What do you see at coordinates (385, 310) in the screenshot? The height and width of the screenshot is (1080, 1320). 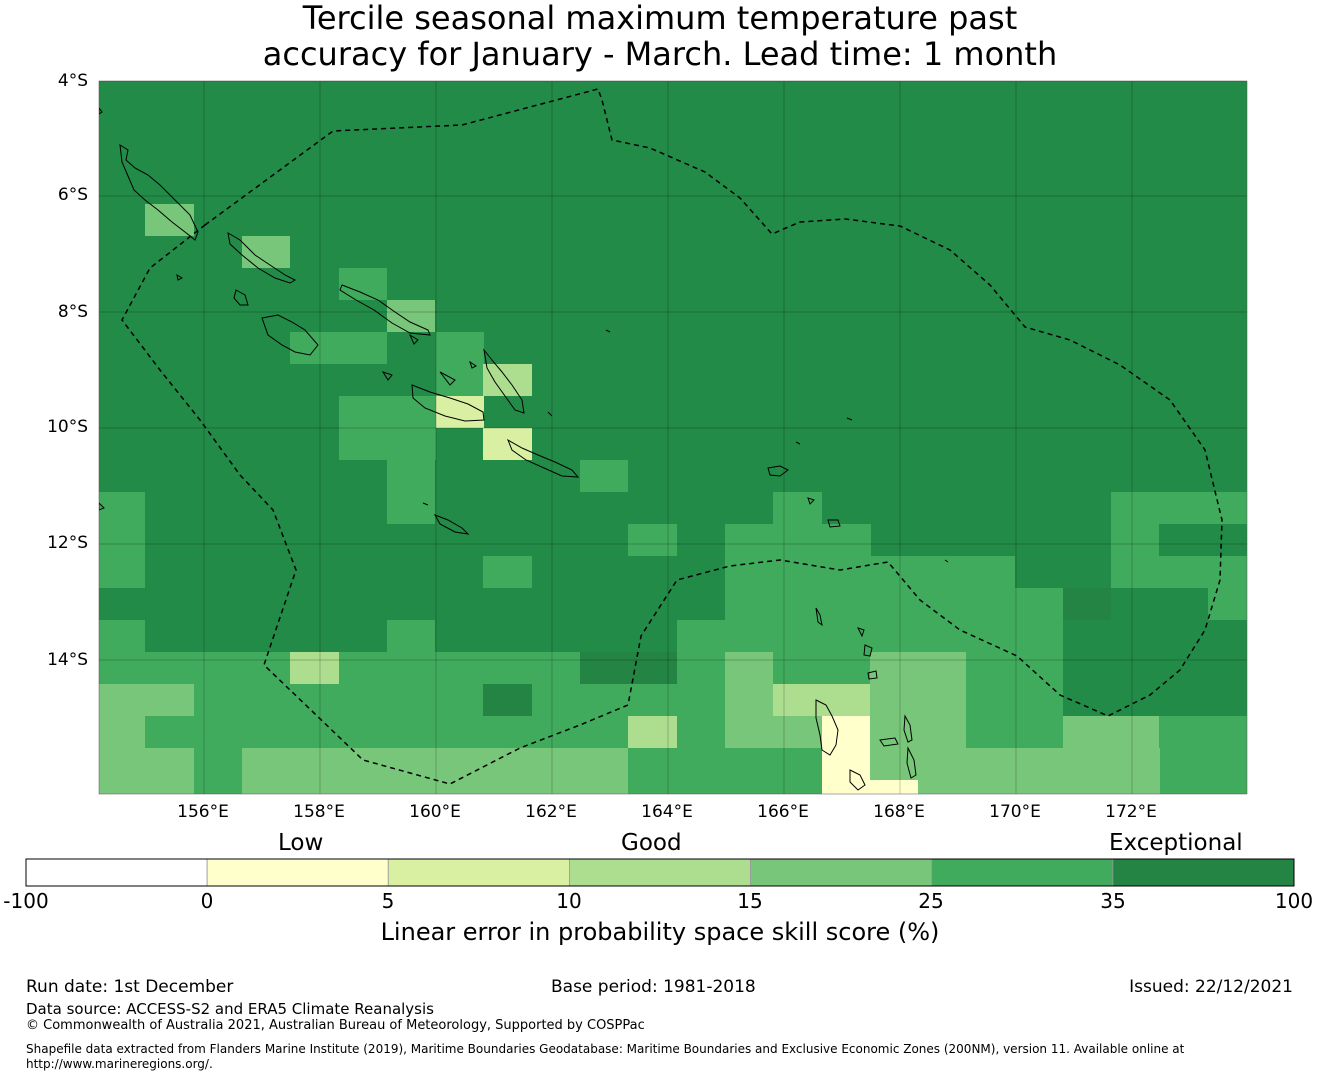 I see `santa-isabel-island` at bounding box center [385, 310].